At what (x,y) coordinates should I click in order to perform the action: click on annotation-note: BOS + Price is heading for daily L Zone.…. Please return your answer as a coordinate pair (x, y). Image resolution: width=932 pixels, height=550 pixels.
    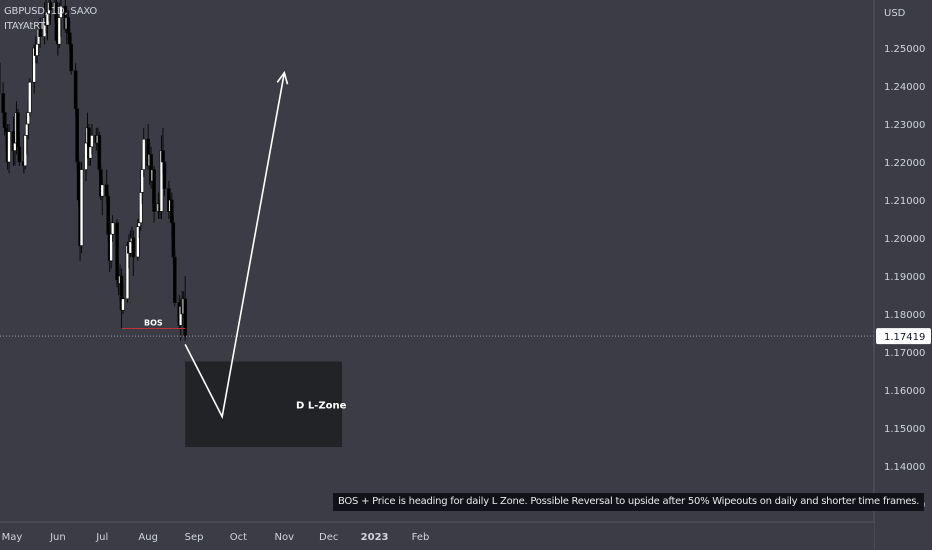
    Looking at the image, I should click on (629, 502).